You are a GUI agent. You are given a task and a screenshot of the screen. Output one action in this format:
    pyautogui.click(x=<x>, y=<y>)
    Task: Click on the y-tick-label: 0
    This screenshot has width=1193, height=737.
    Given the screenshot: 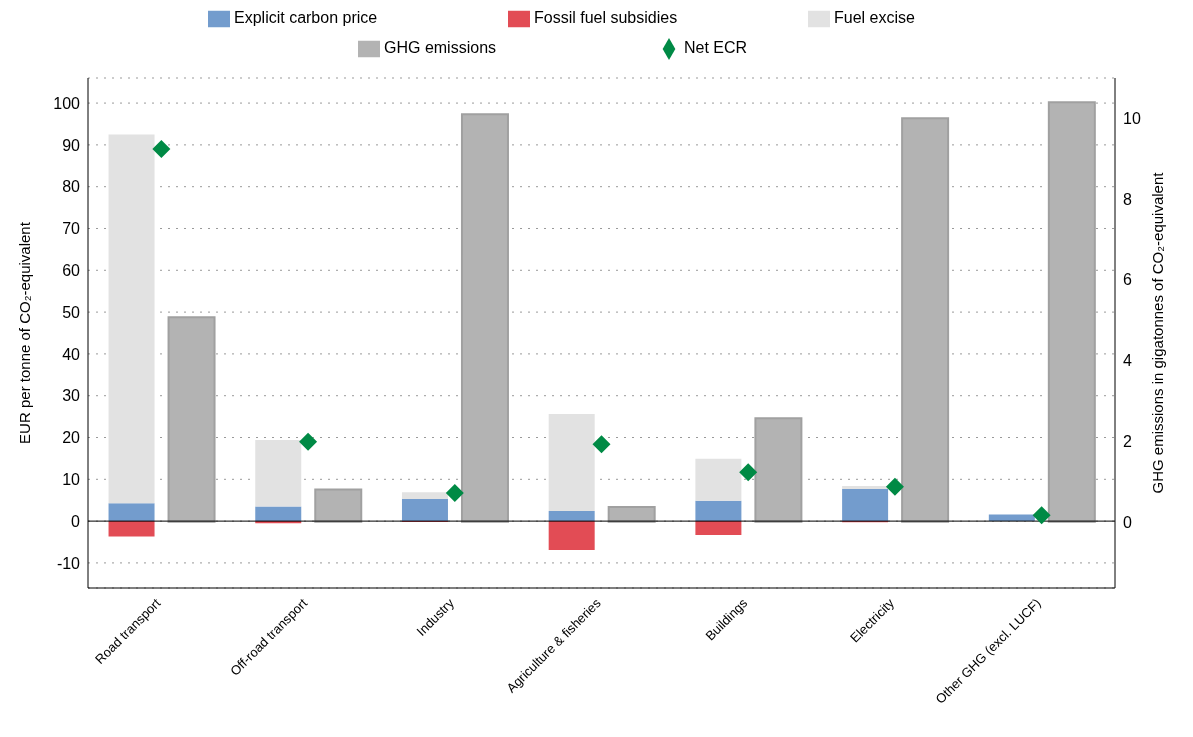 What is the action you would take?
    pyautogui.click(x=76, y=521)
    